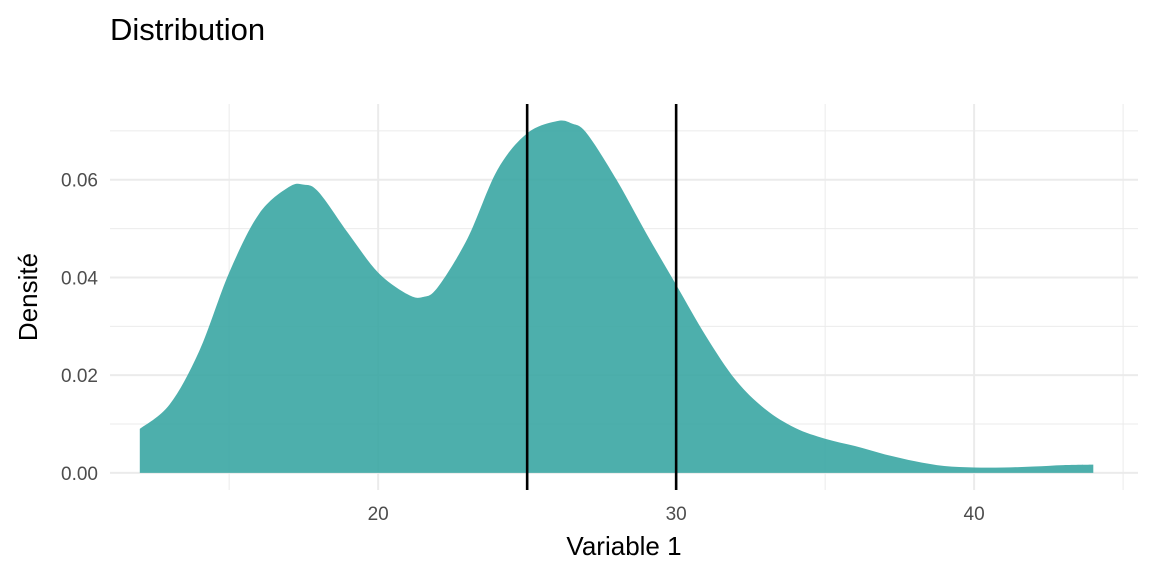 This screenshot has width=1152, height=576. I want to click on x-tick-label-1: 30, so click(676, 514).